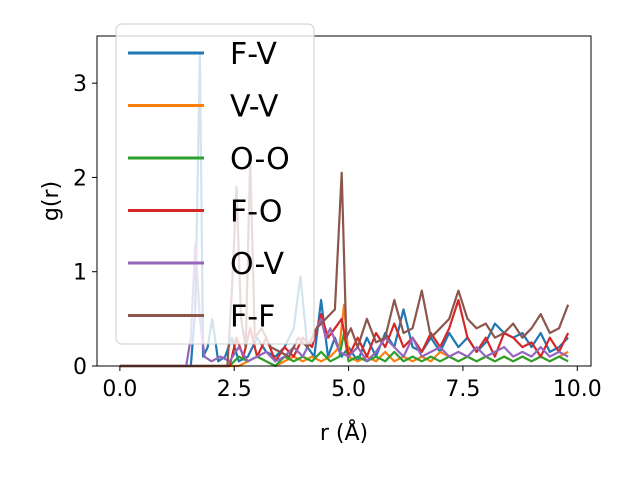 This screenshot has width=640, height=480. What do you see at coordinates (51, 201) in the screenshot?
I see `y-axis-title: g(r)` at bounding box center [51, 201].